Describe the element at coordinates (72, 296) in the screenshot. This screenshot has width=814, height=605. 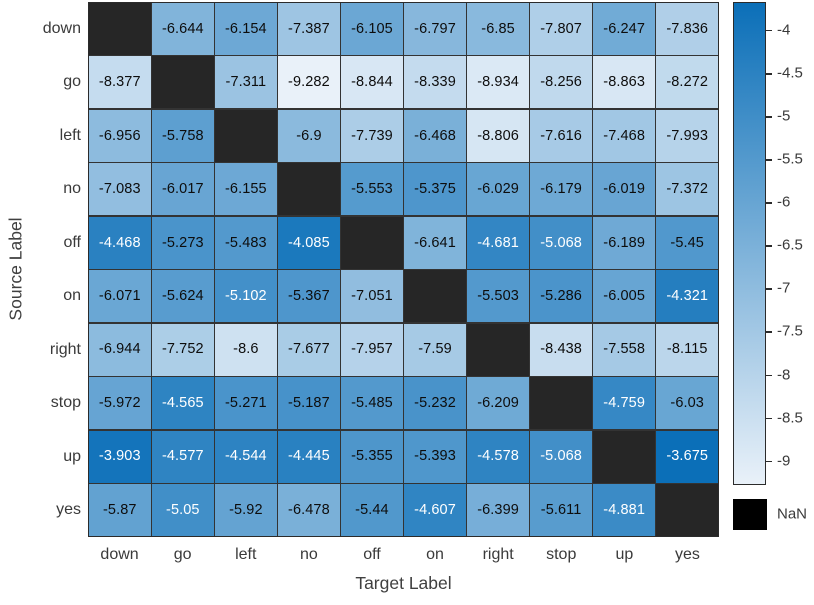
I see `y-tick-label-on: on` at that location.